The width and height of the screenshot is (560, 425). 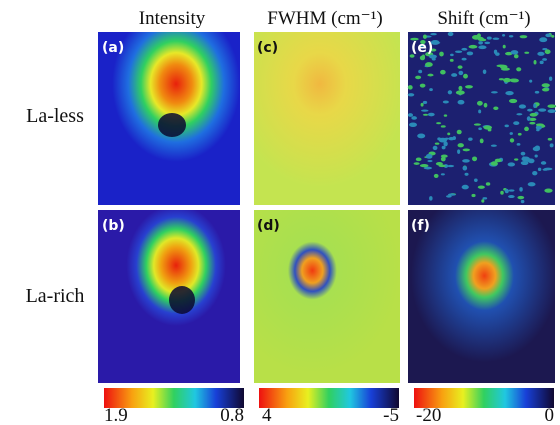 I want to click on row-label: La-rich, so click(x=55, y=296).